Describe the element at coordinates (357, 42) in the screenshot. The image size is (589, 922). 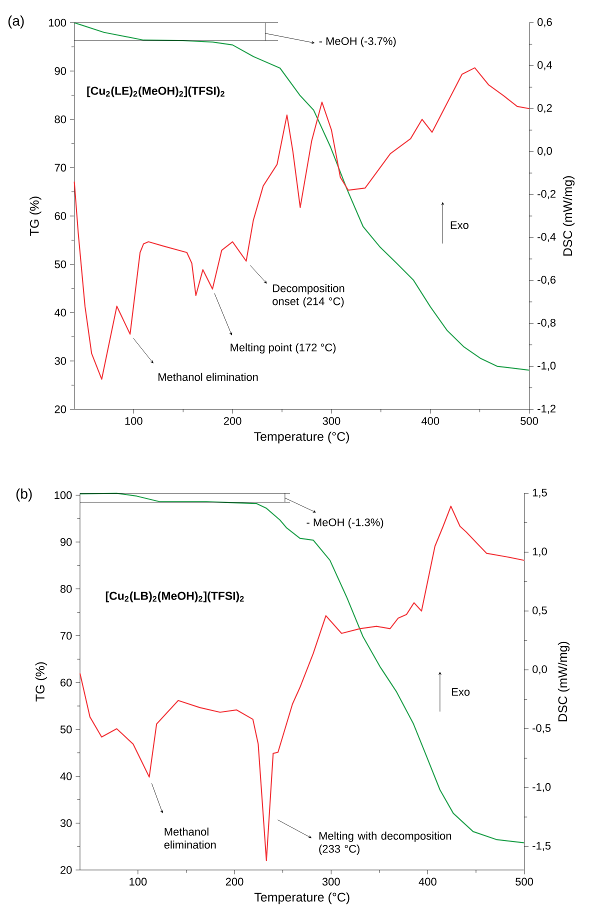
I see `annotation: - MeOH (-3.7%)` at that location.